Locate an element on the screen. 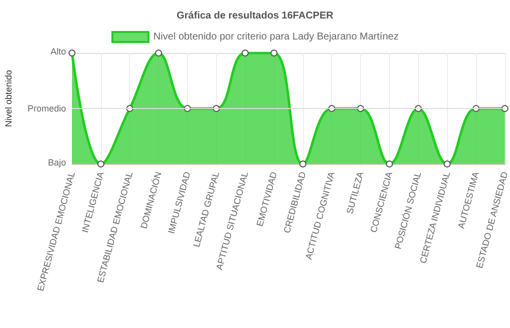  y-axis-title: Nivel obtenido is located at coordinates (9, 99).